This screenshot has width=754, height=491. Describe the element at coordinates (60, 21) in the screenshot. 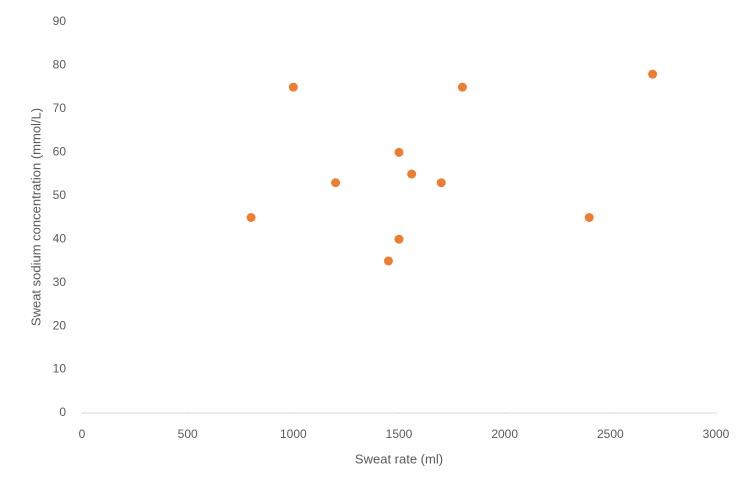

I see `y-tick-label: 90` at that location.